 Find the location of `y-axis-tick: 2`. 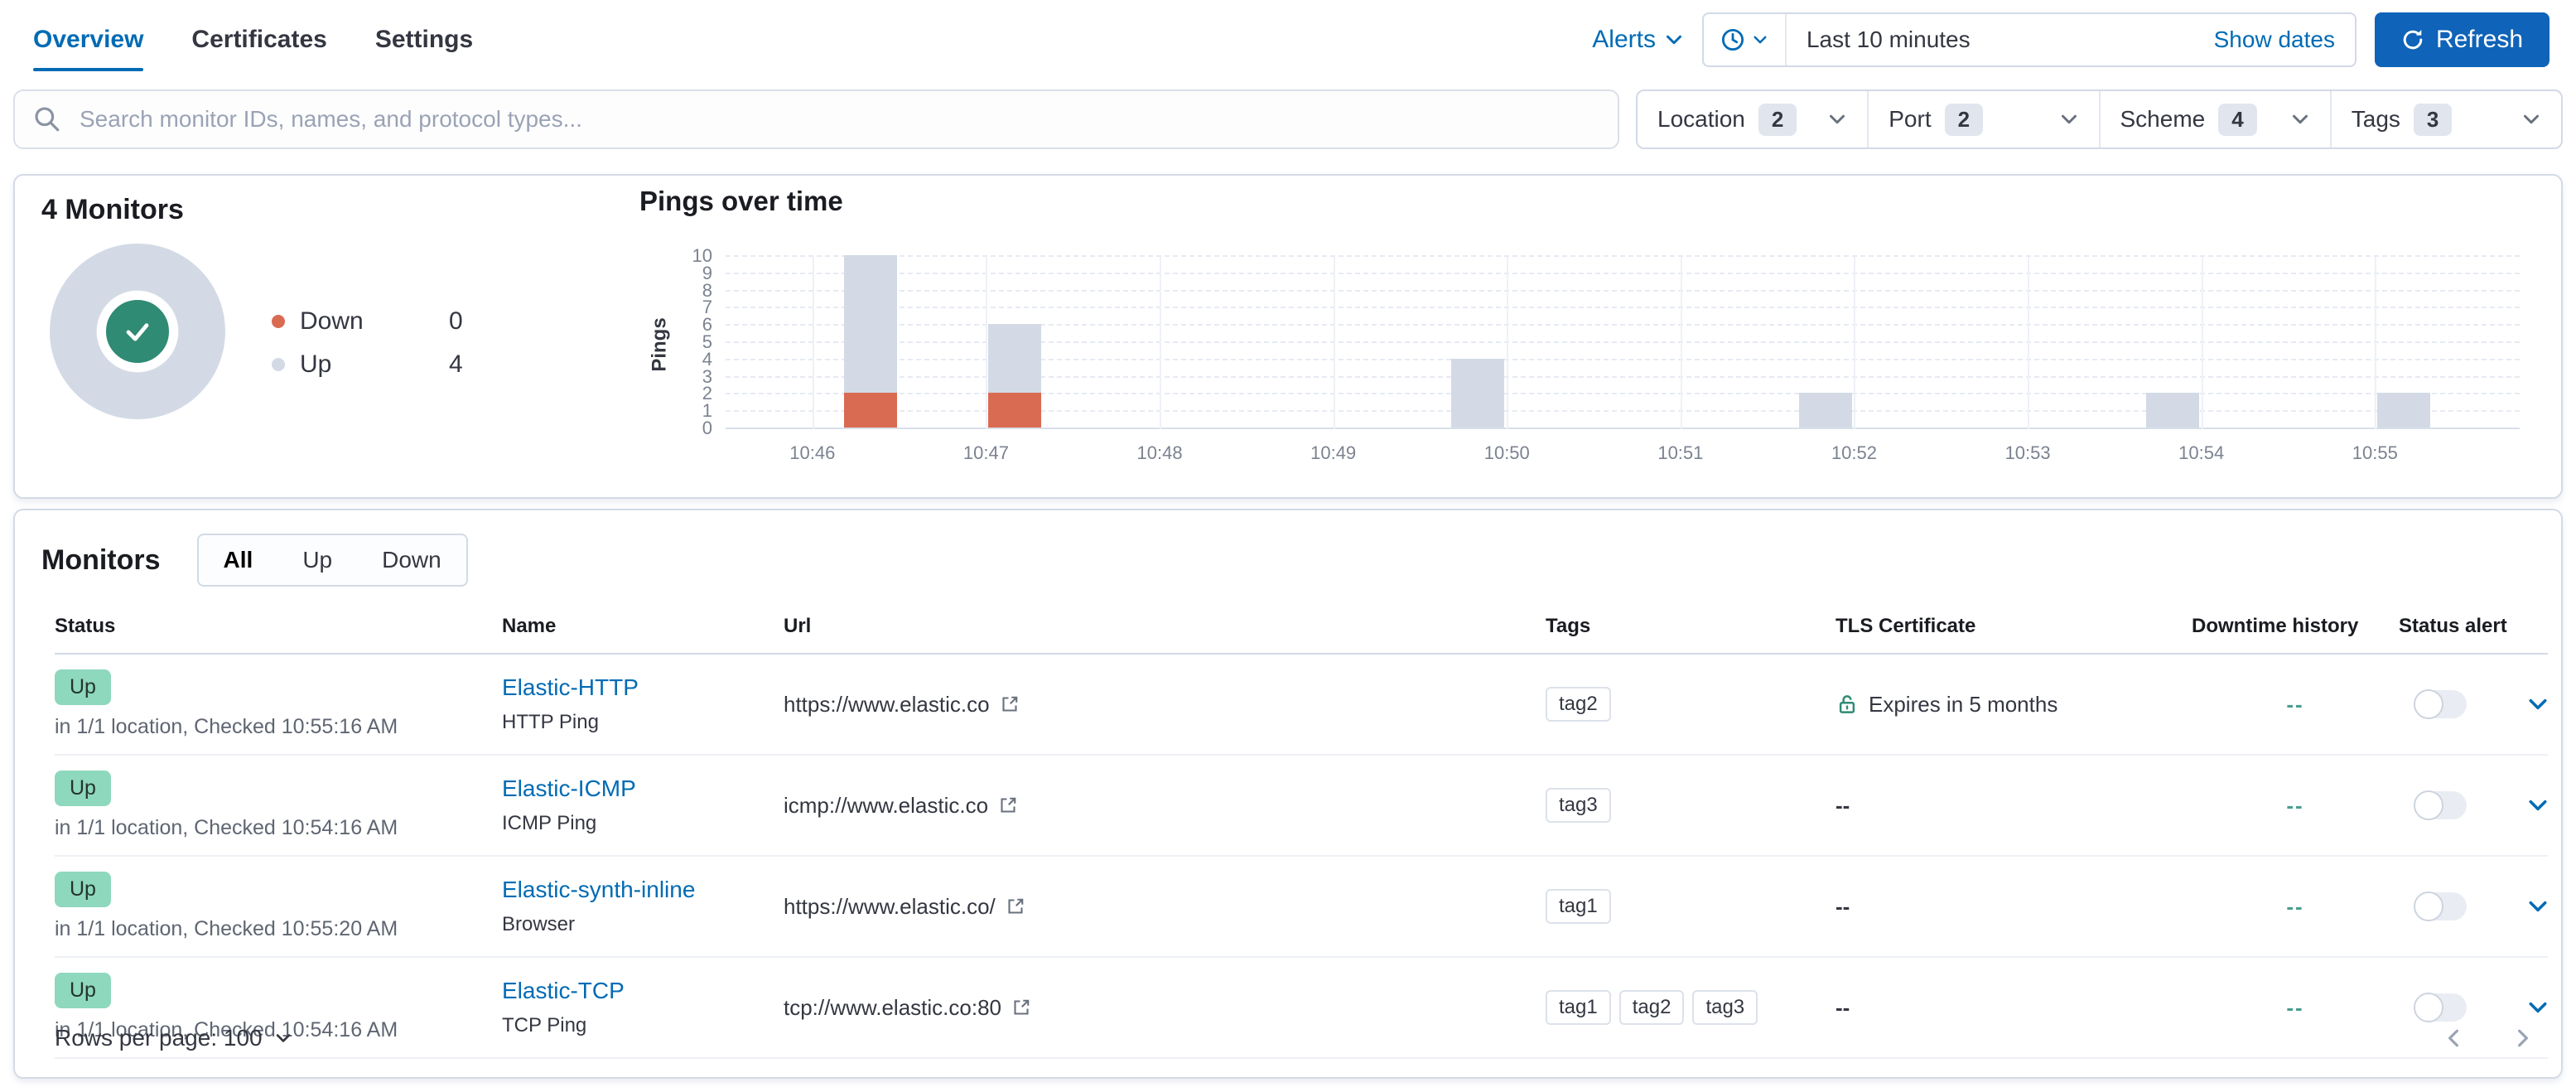

y-axis-tick: 2 is located at coordinates (707, 393).